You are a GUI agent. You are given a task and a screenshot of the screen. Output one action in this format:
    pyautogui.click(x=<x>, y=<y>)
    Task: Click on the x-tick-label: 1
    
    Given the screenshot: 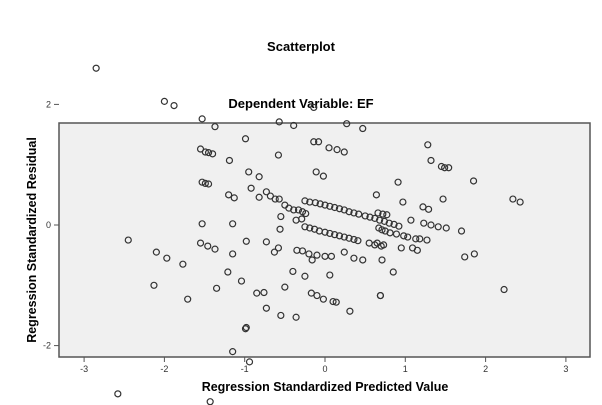 What is the action you would take?
    pyautogui.click(x=405, y=369)
    